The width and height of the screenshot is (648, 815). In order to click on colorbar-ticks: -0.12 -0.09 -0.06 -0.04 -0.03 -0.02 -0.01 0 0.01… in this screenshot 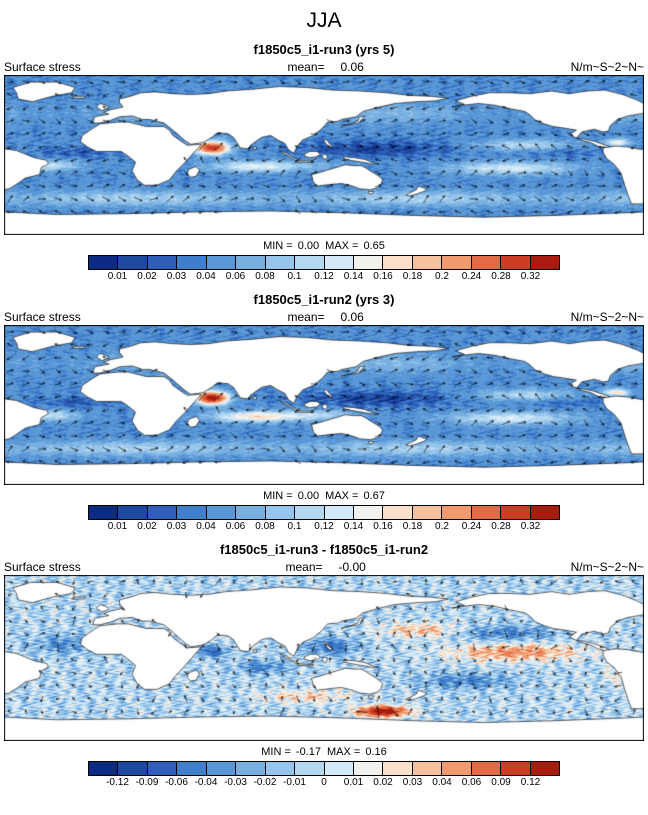, I will do `click(324, 782)`.